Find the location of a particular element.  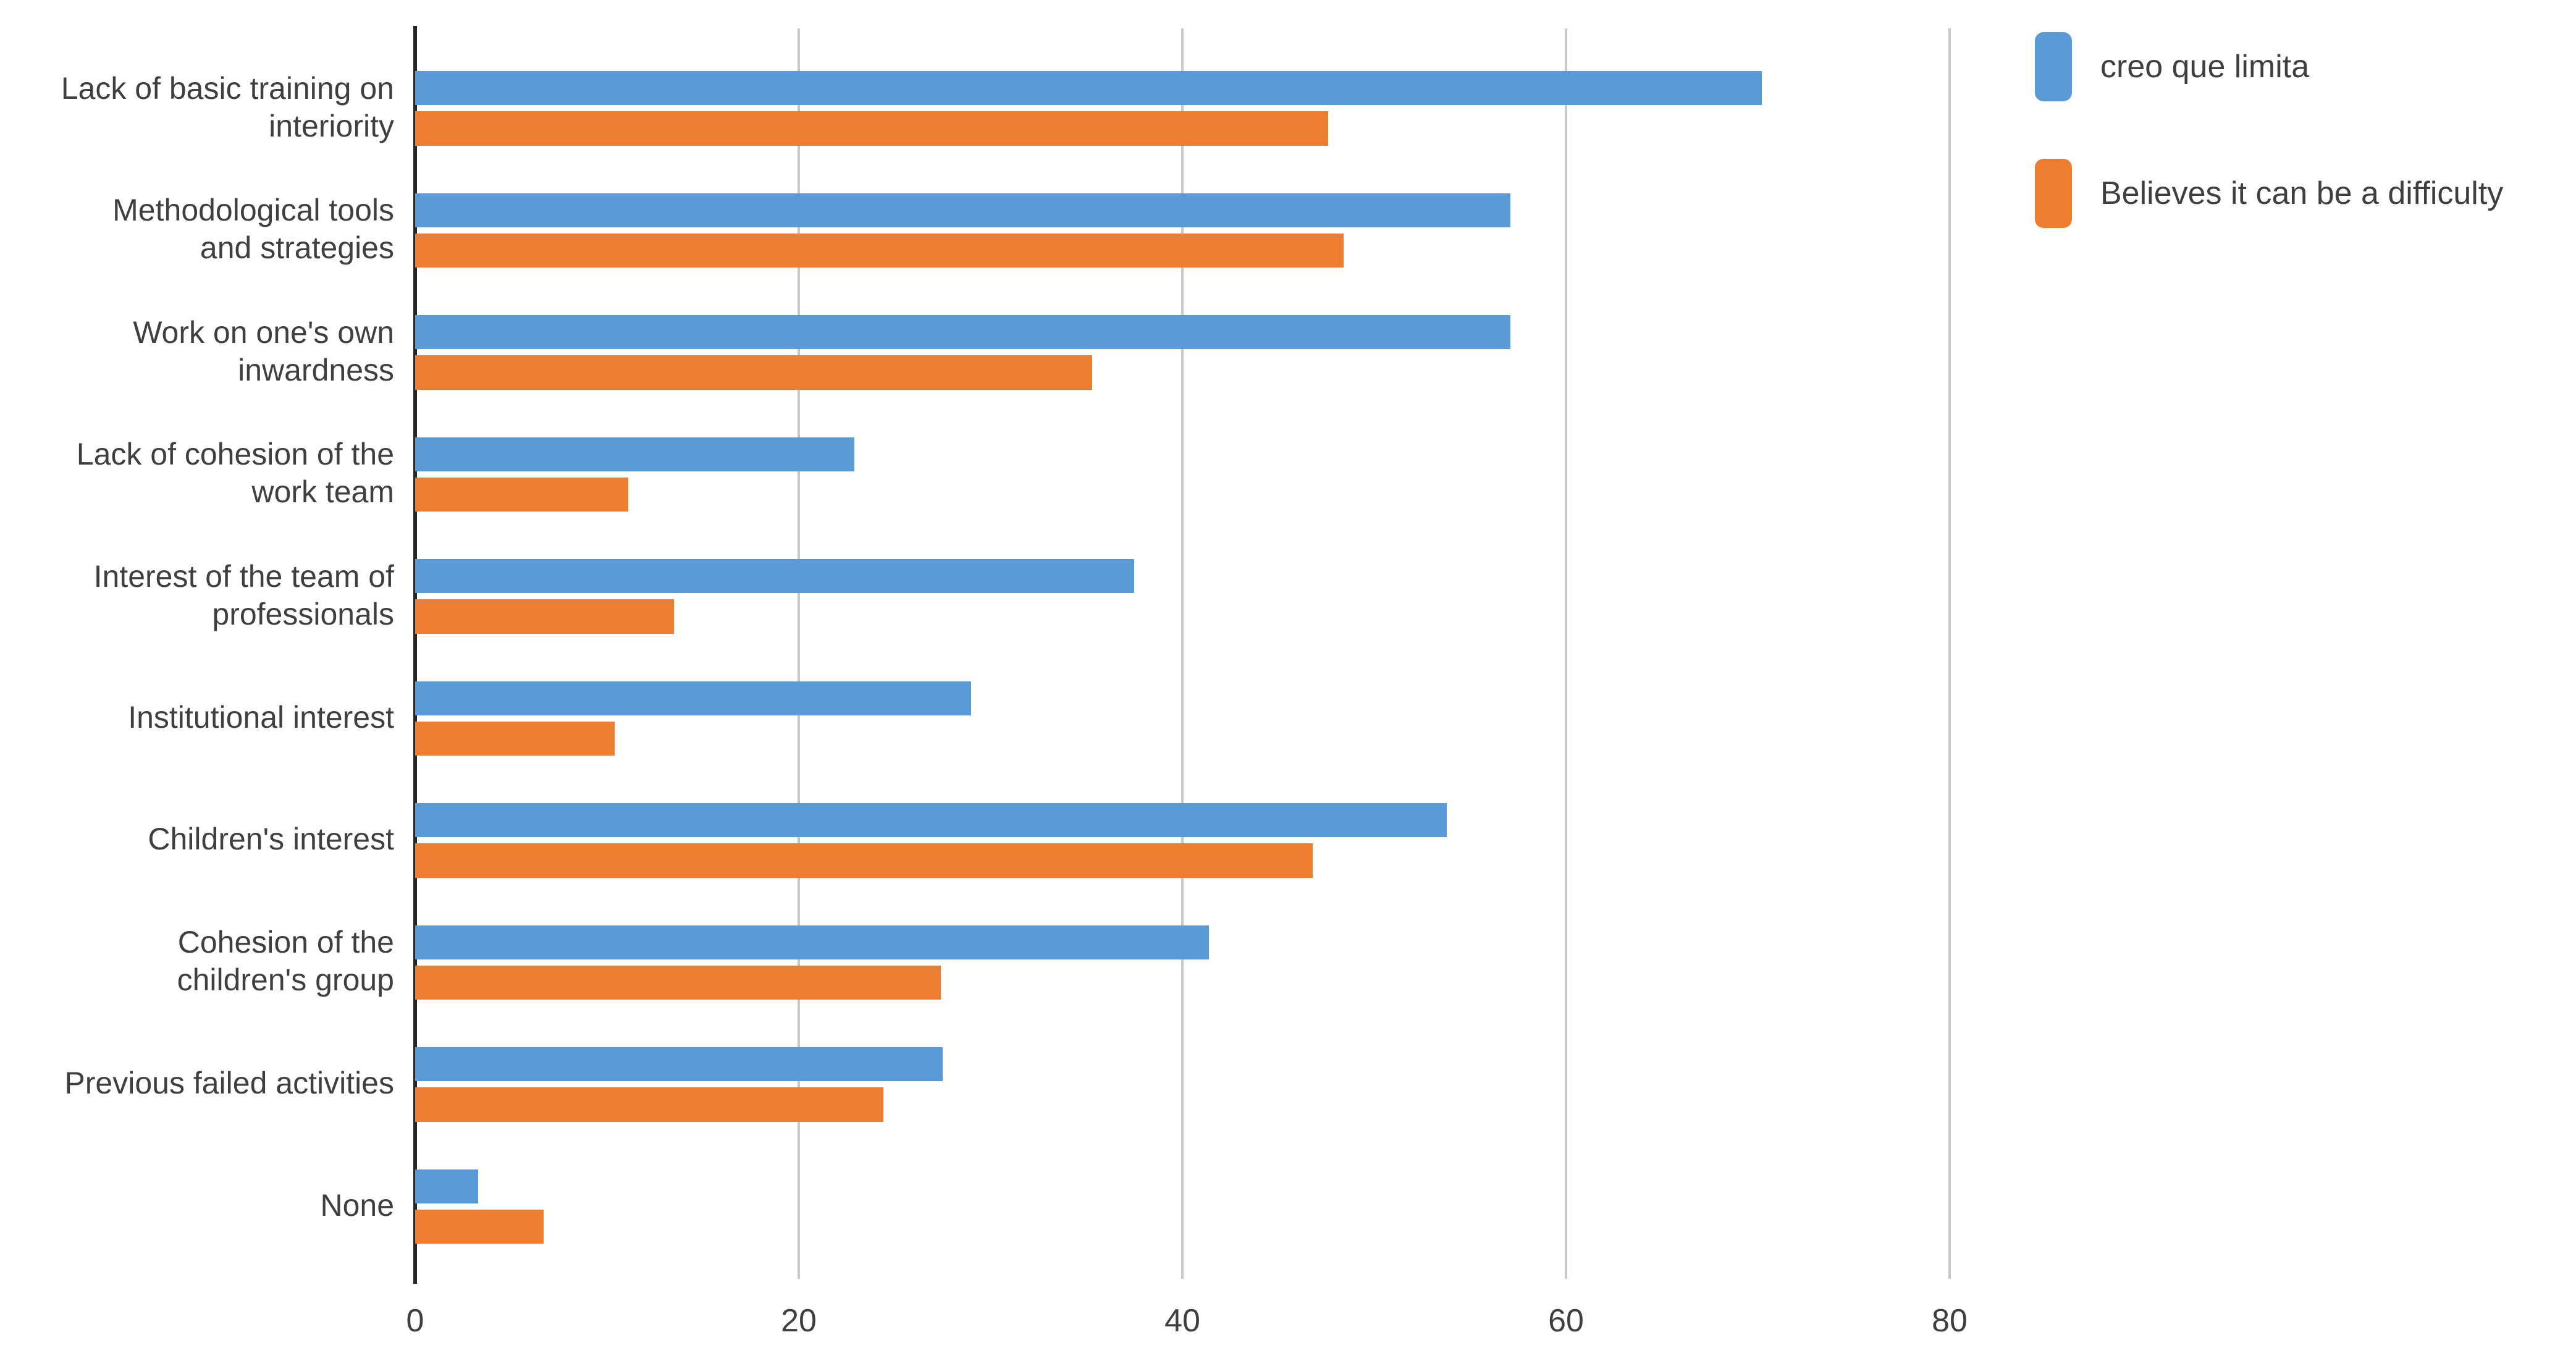

legend-item-believes-difficulty: Believes it can be a difficulty is located at coordinates (2269, 193).